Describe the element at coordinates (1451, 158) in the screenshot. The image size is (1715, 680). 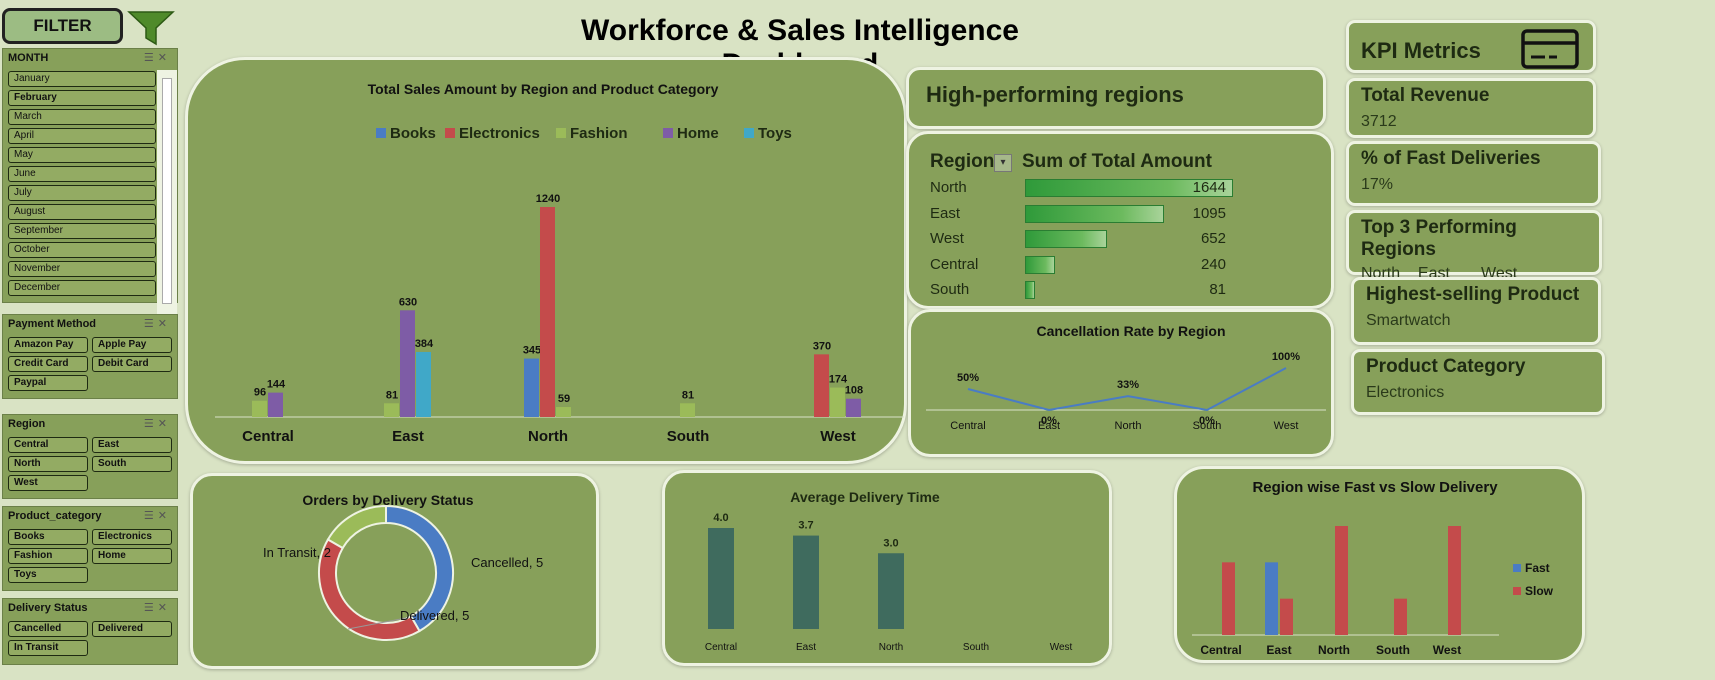
I see `fast-delivery-title: % of Fast Deliveries` at that location.